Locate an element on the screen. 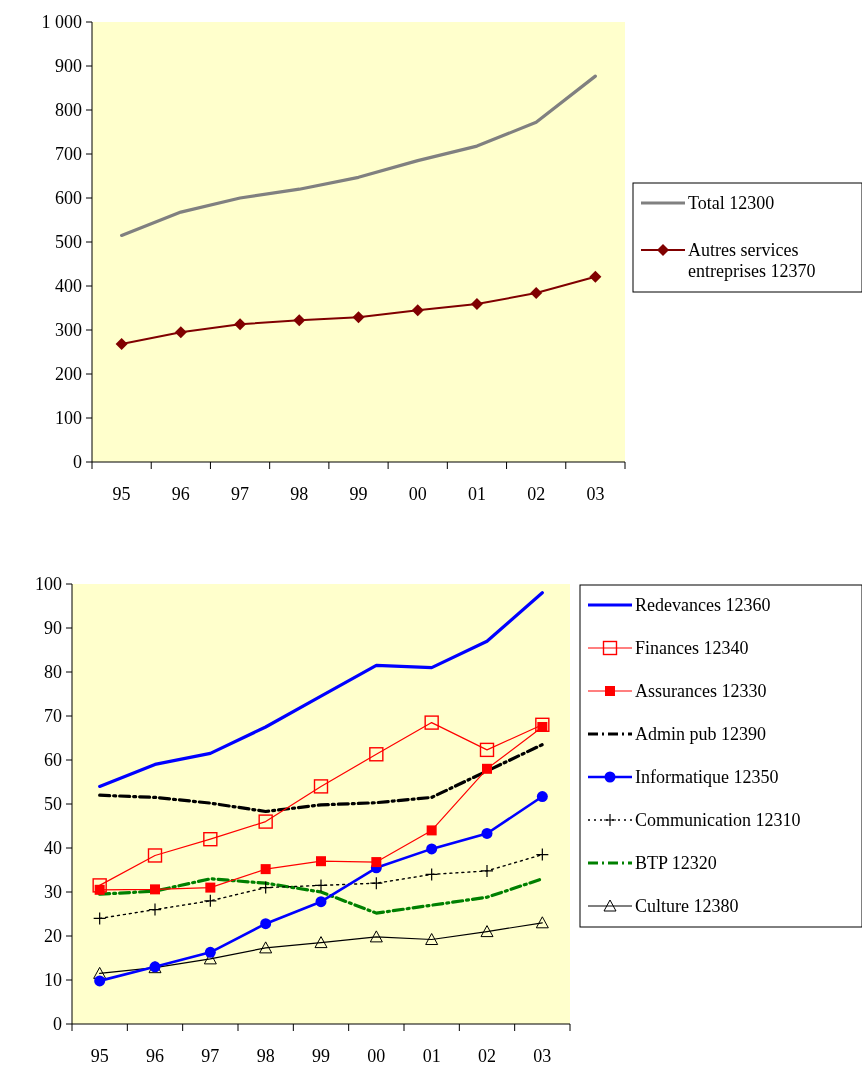 The image size is (862, 1070). x-tick-label: 99 is located at coordinates (321, 1056).